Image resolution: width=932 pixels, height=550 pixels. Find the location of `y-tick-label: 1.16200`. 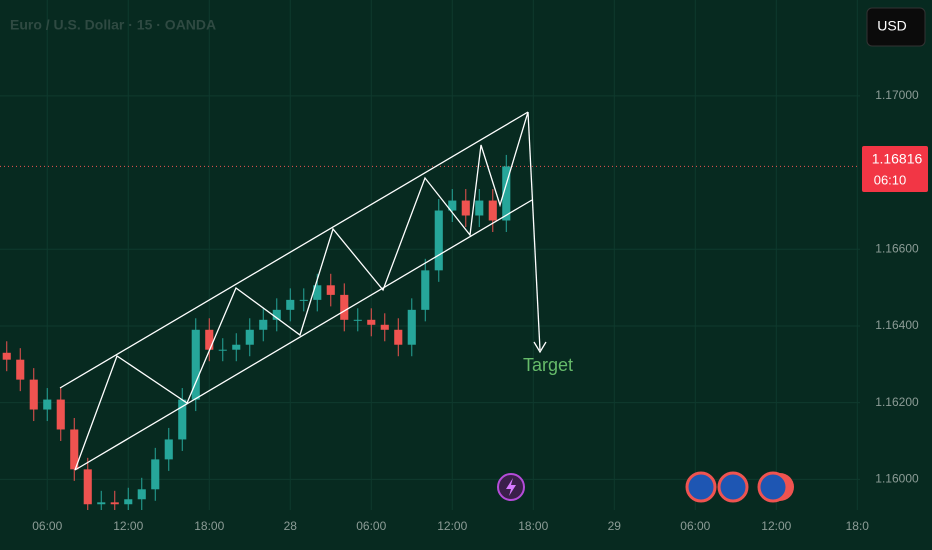

y-tick-label: 1.16200 is located at coordinates (897, 402).